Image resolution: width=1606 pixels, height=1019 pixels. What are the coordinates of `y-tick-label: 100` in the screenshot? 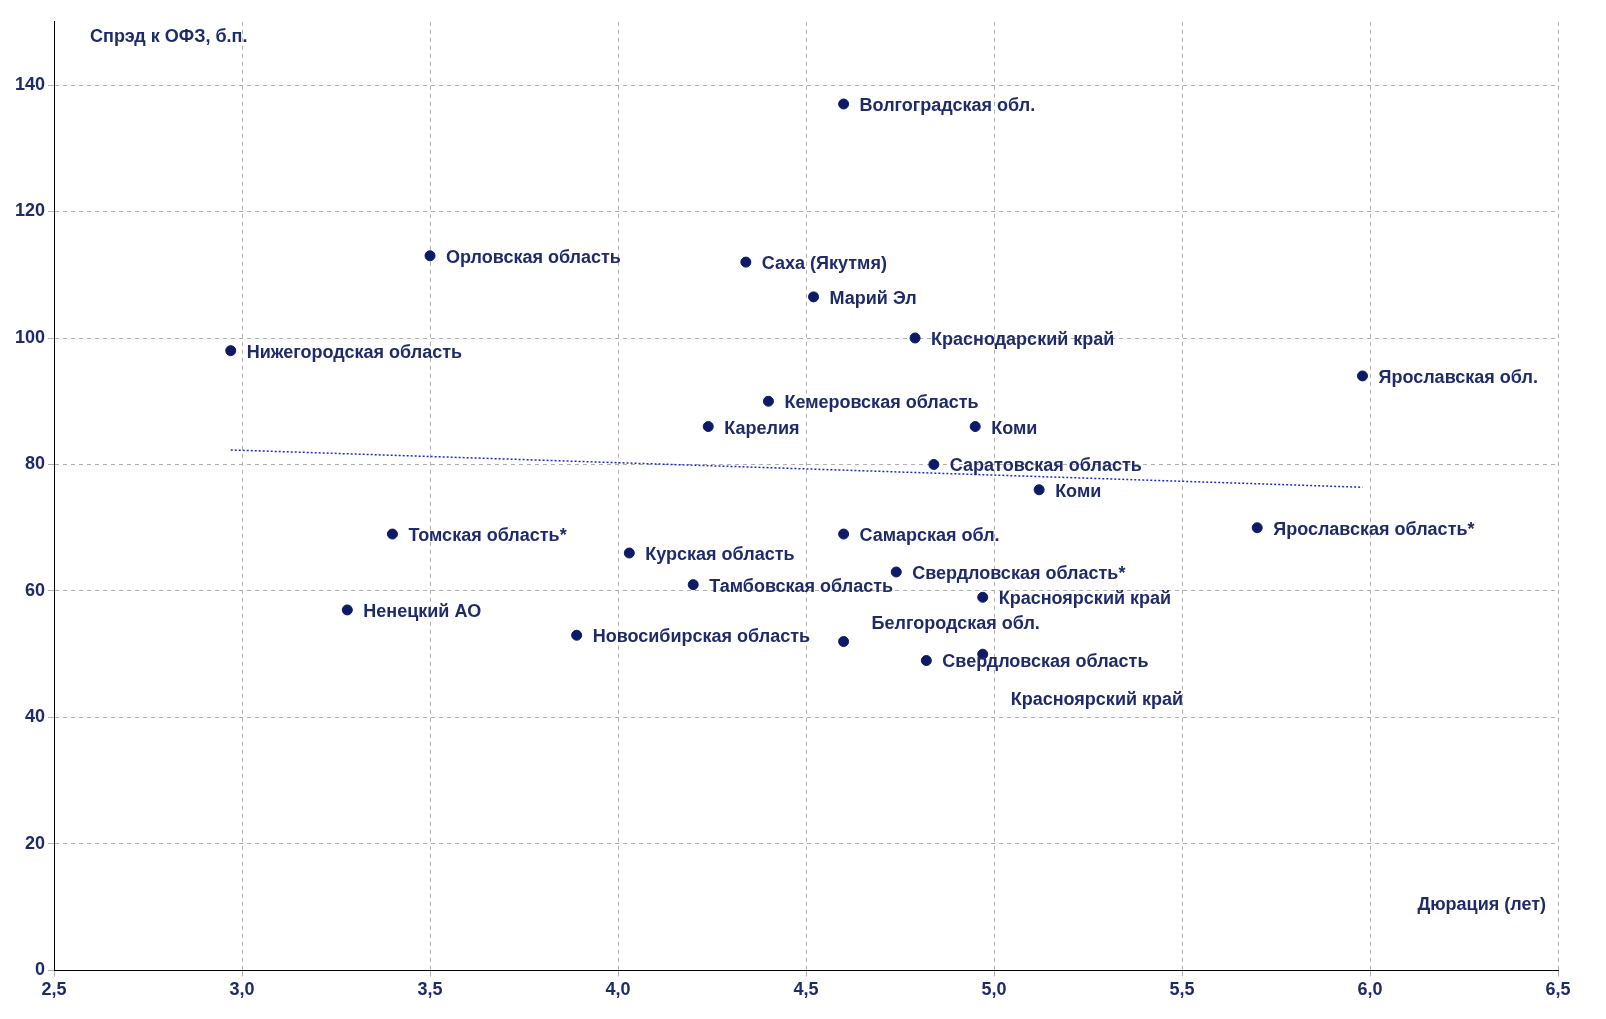 It's located at (30, 336).